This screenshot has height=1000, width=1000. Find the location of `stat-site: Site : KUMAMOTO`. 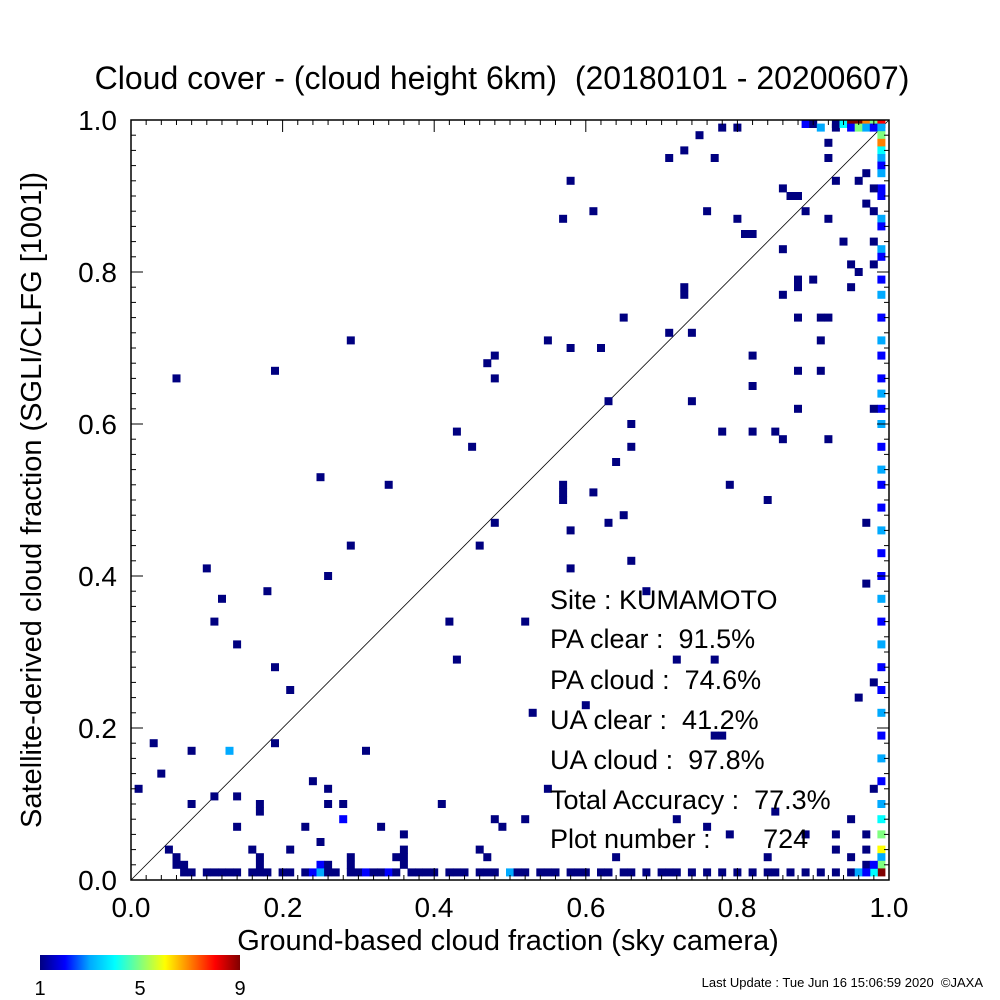

stat-site: Site : KUMAMOTO is located at coordinates (664, 600).